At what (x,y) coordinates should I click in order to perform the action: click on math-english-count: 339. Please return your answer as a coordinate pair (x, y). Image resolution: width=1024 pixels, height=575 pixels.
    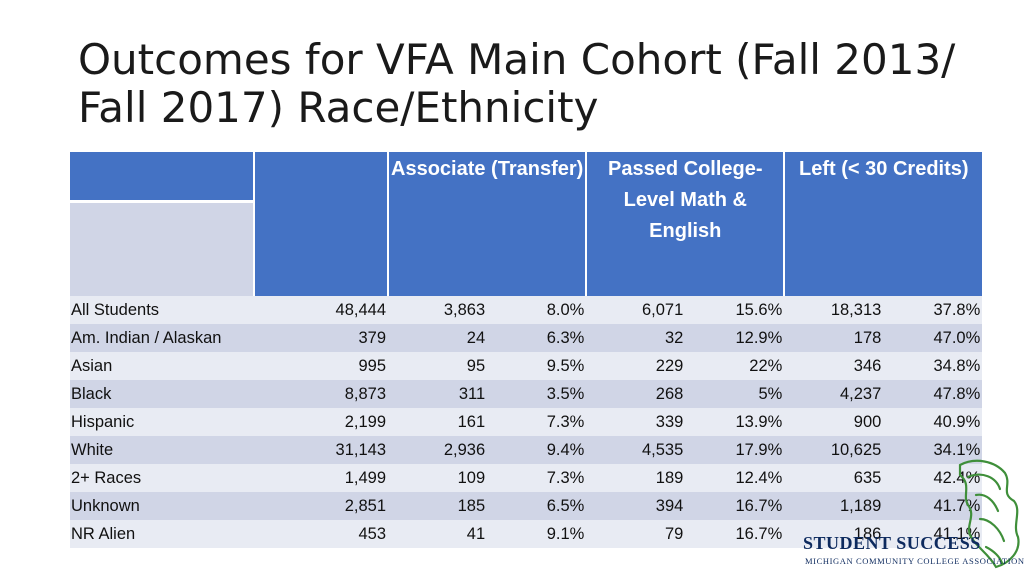
    Looking at the image, I should click on (636, 422).